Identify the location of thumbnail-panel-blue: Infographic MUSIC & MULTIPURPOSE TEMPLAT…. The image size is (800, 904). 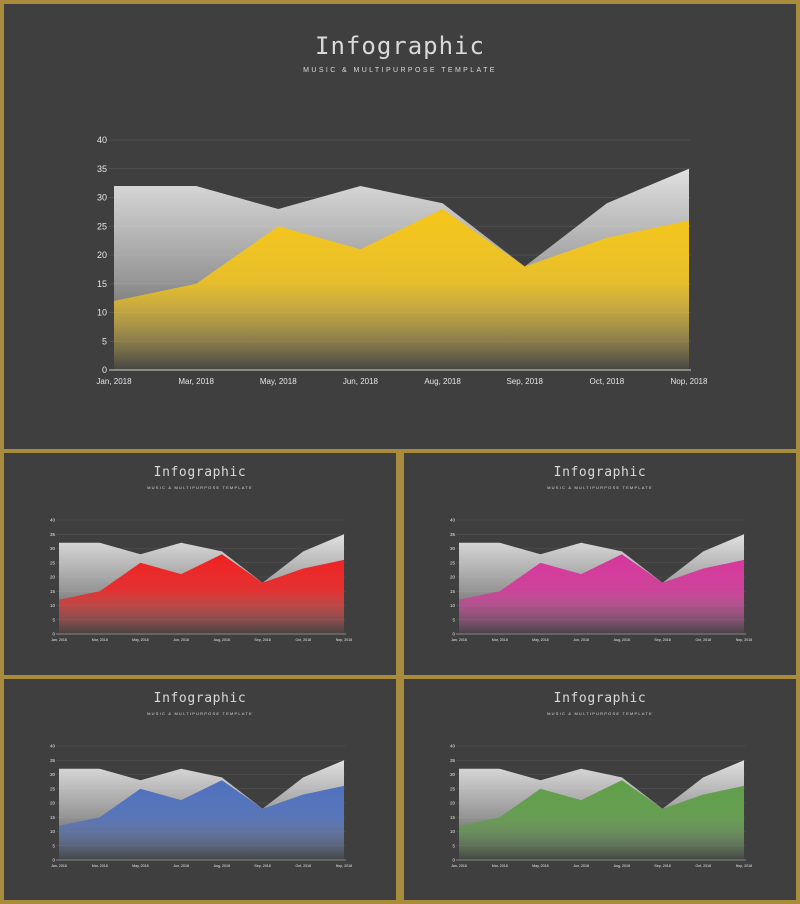
(200, 789).